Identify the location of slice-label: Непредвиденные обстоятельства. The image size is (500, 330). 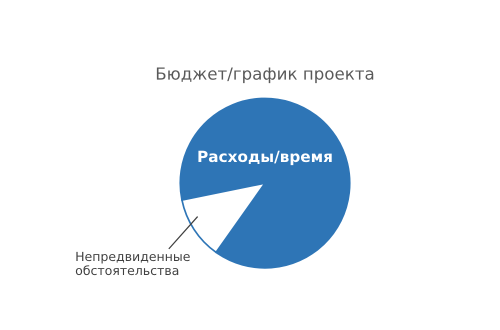
(133, 264).